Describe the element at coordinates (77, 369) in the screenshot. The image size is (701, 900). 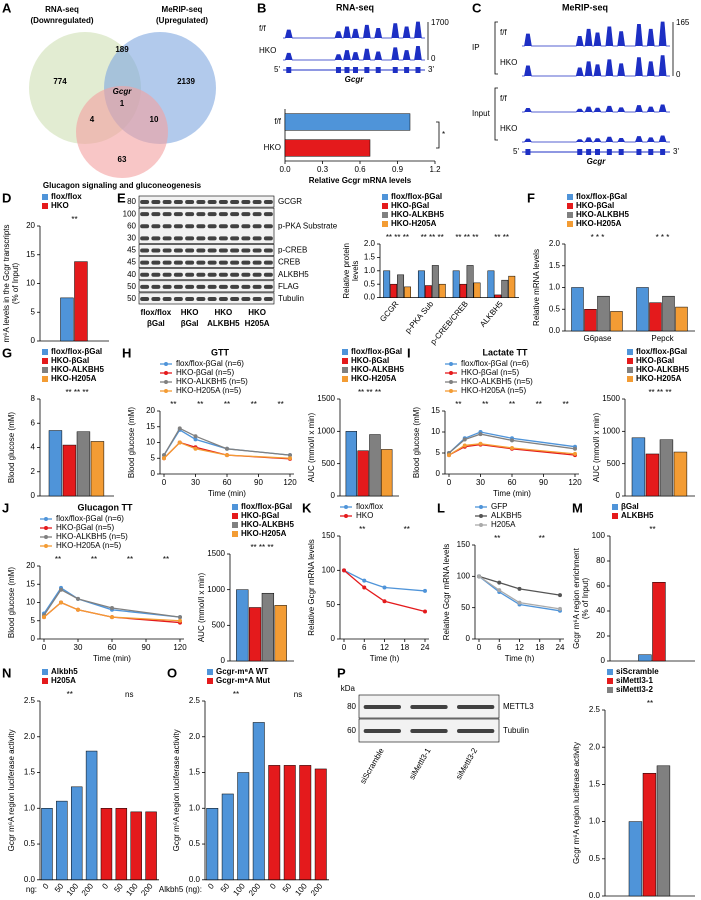
I see `legend-label: HKO-ALKBH5` at that location.